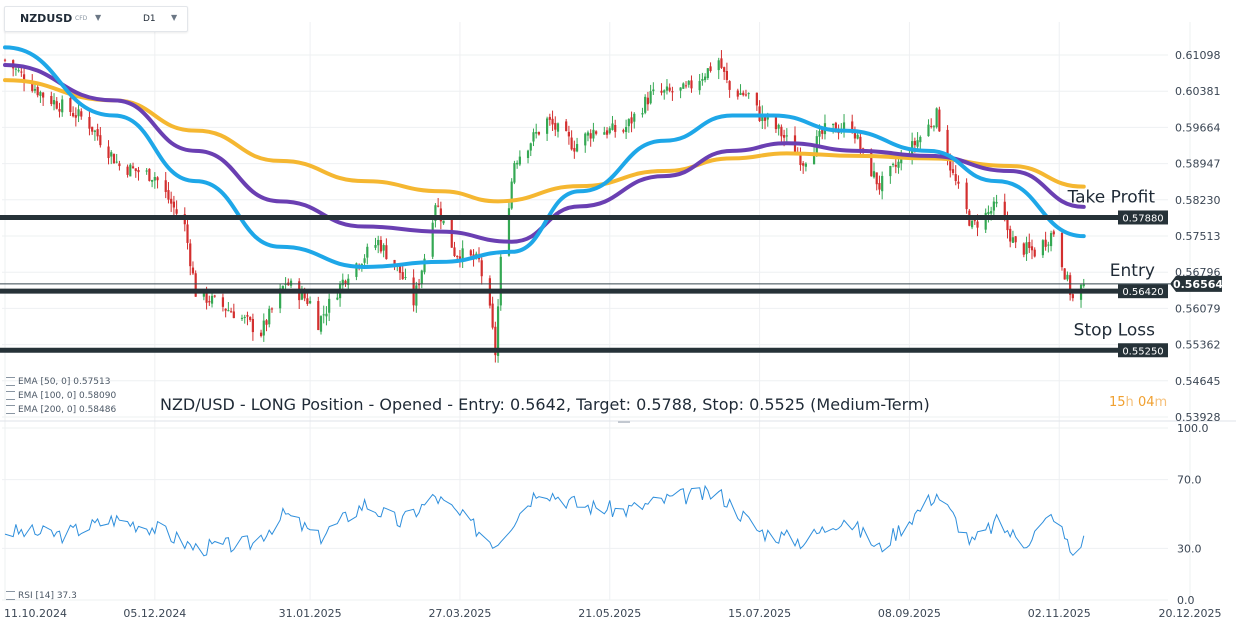 This screenshot has height=631, width=1236. I want to click on level-tag-text: 0.55250, so click(1142, 351).